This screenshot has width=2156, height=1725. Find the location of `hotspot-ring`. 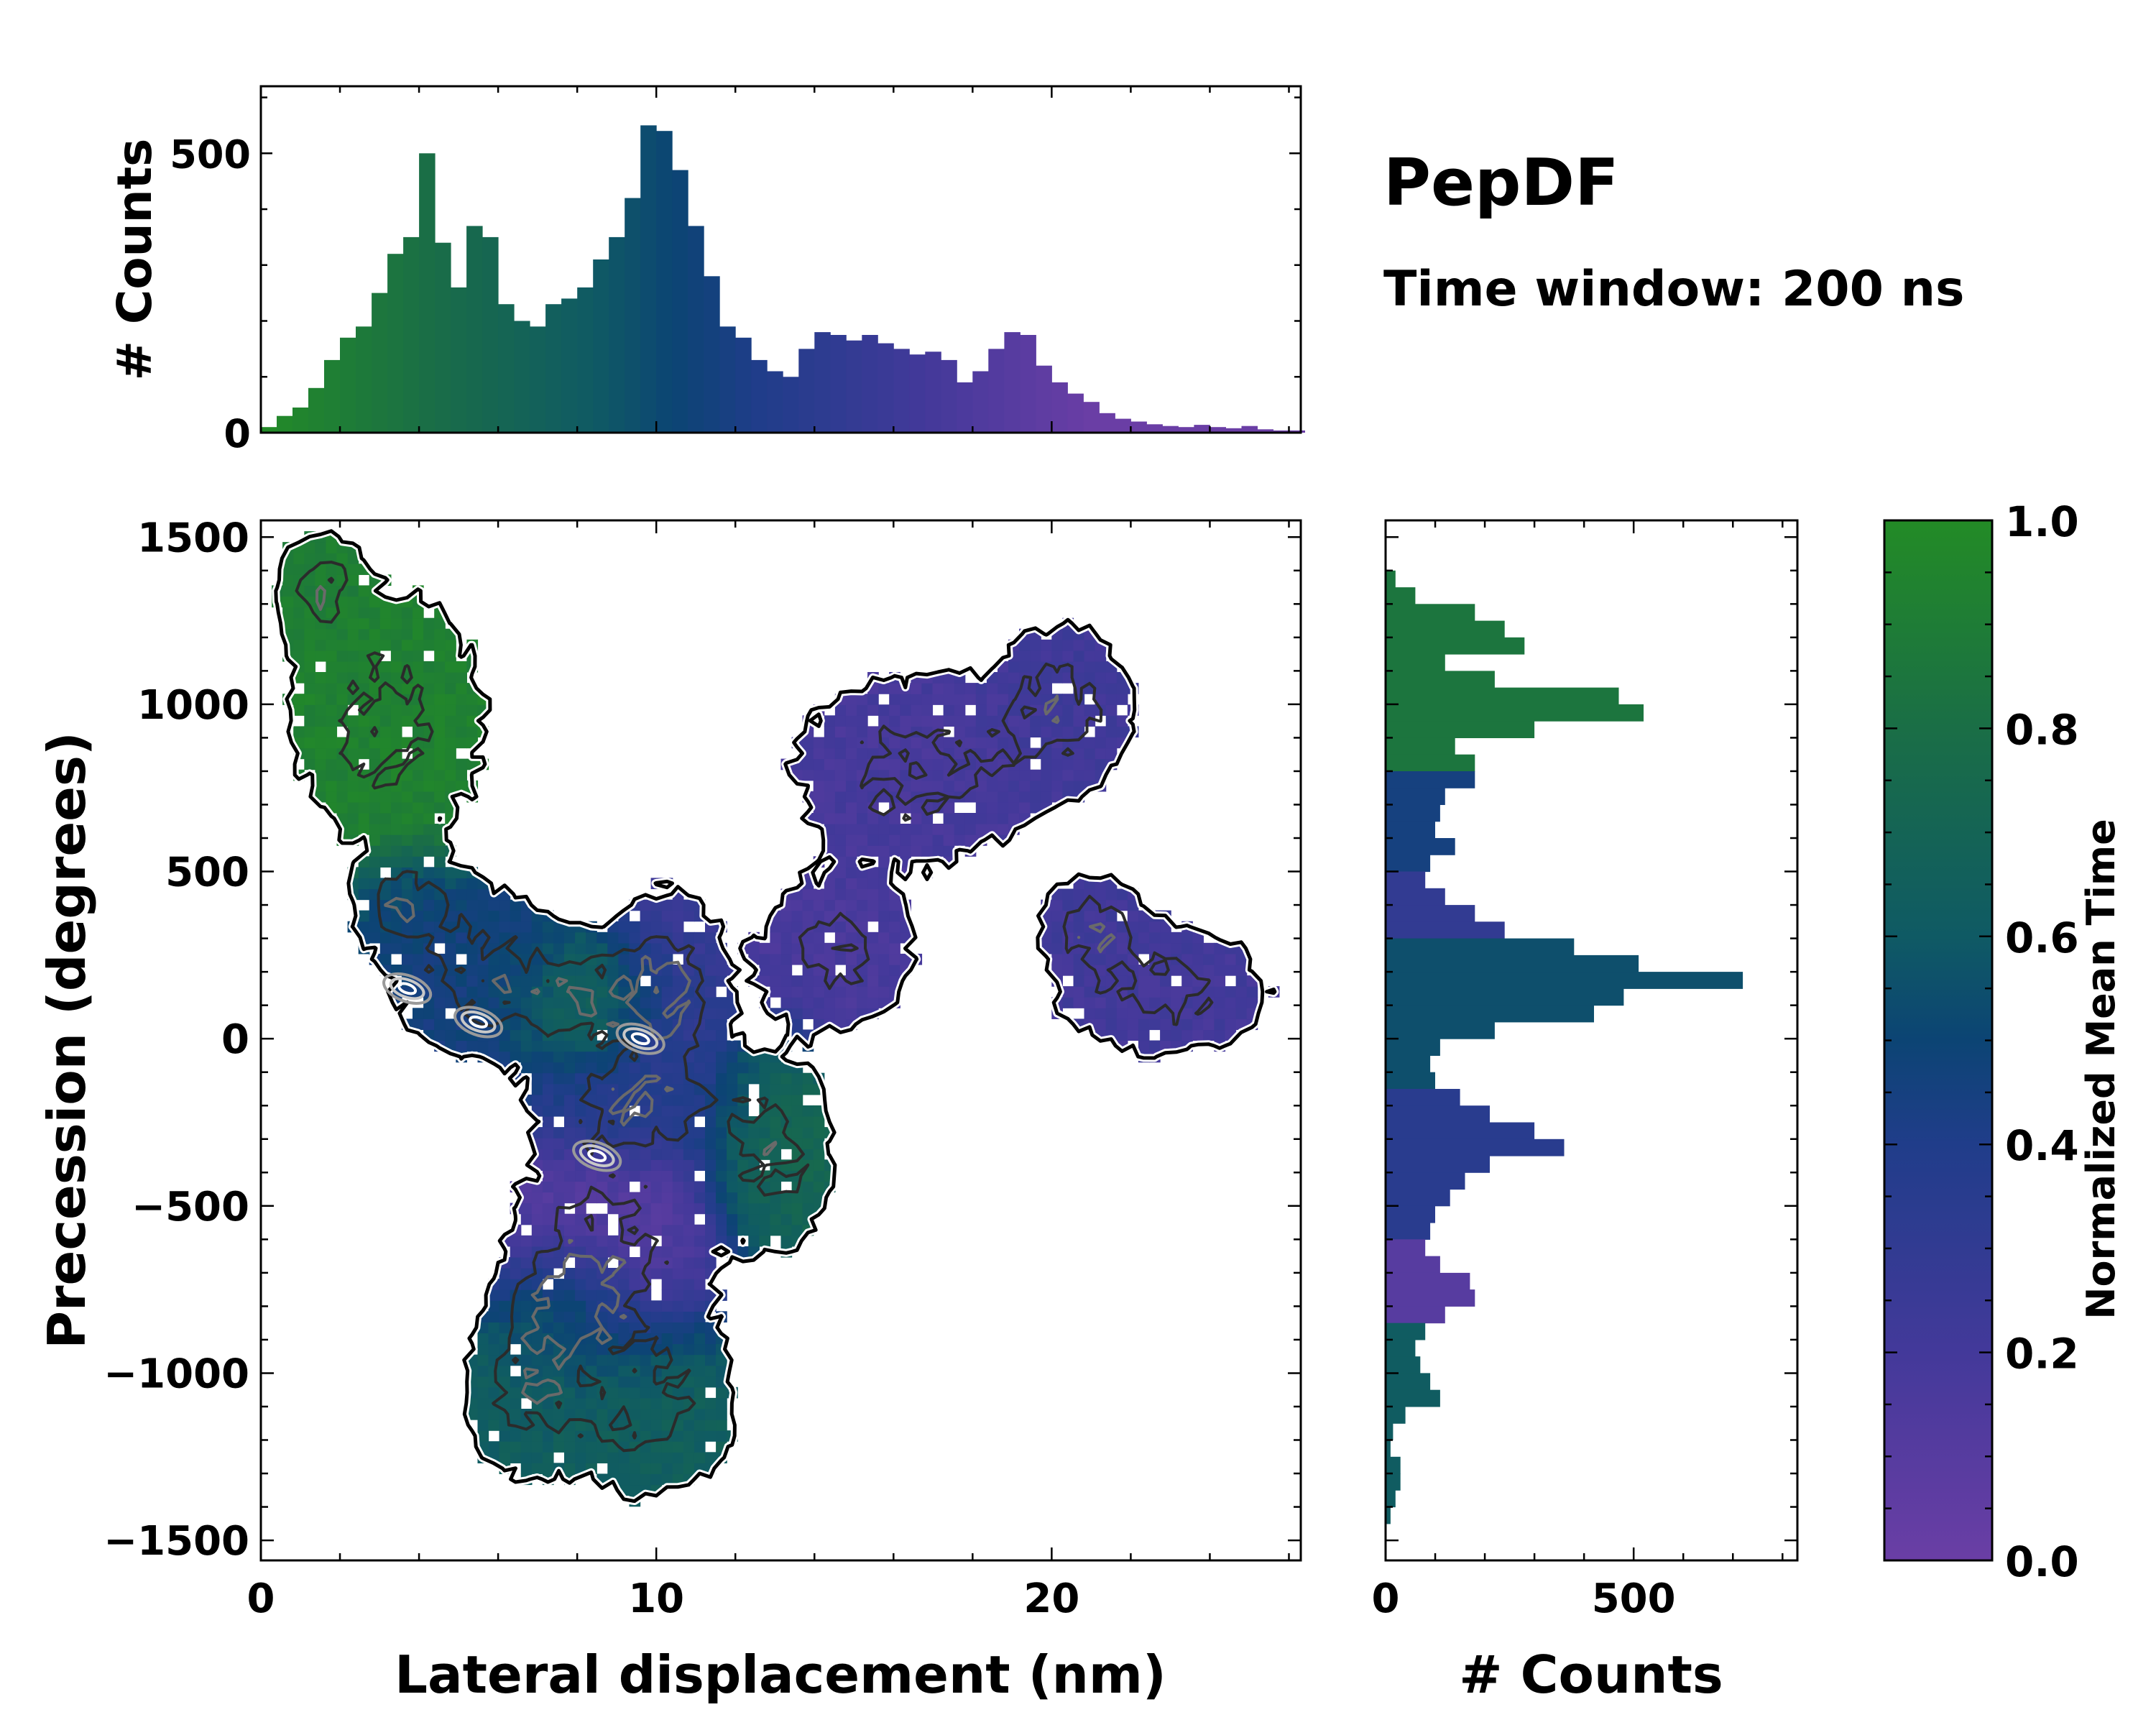

hotspot-ring is located at coordinates (597, 1155).